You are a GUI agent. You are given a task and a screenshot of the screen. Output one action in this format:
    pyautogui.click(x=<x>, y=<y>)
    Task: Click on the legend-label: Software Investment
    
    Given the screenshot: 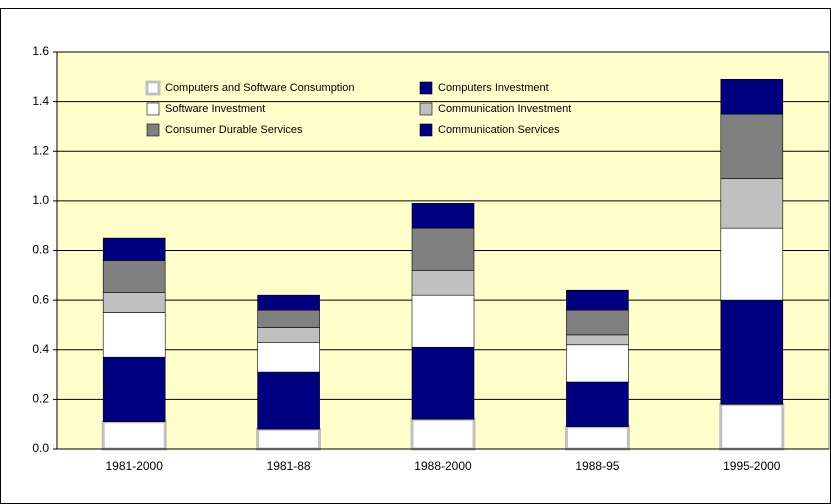 What is the action you would take?
    pyautogui.click(x=215, y=109)
    